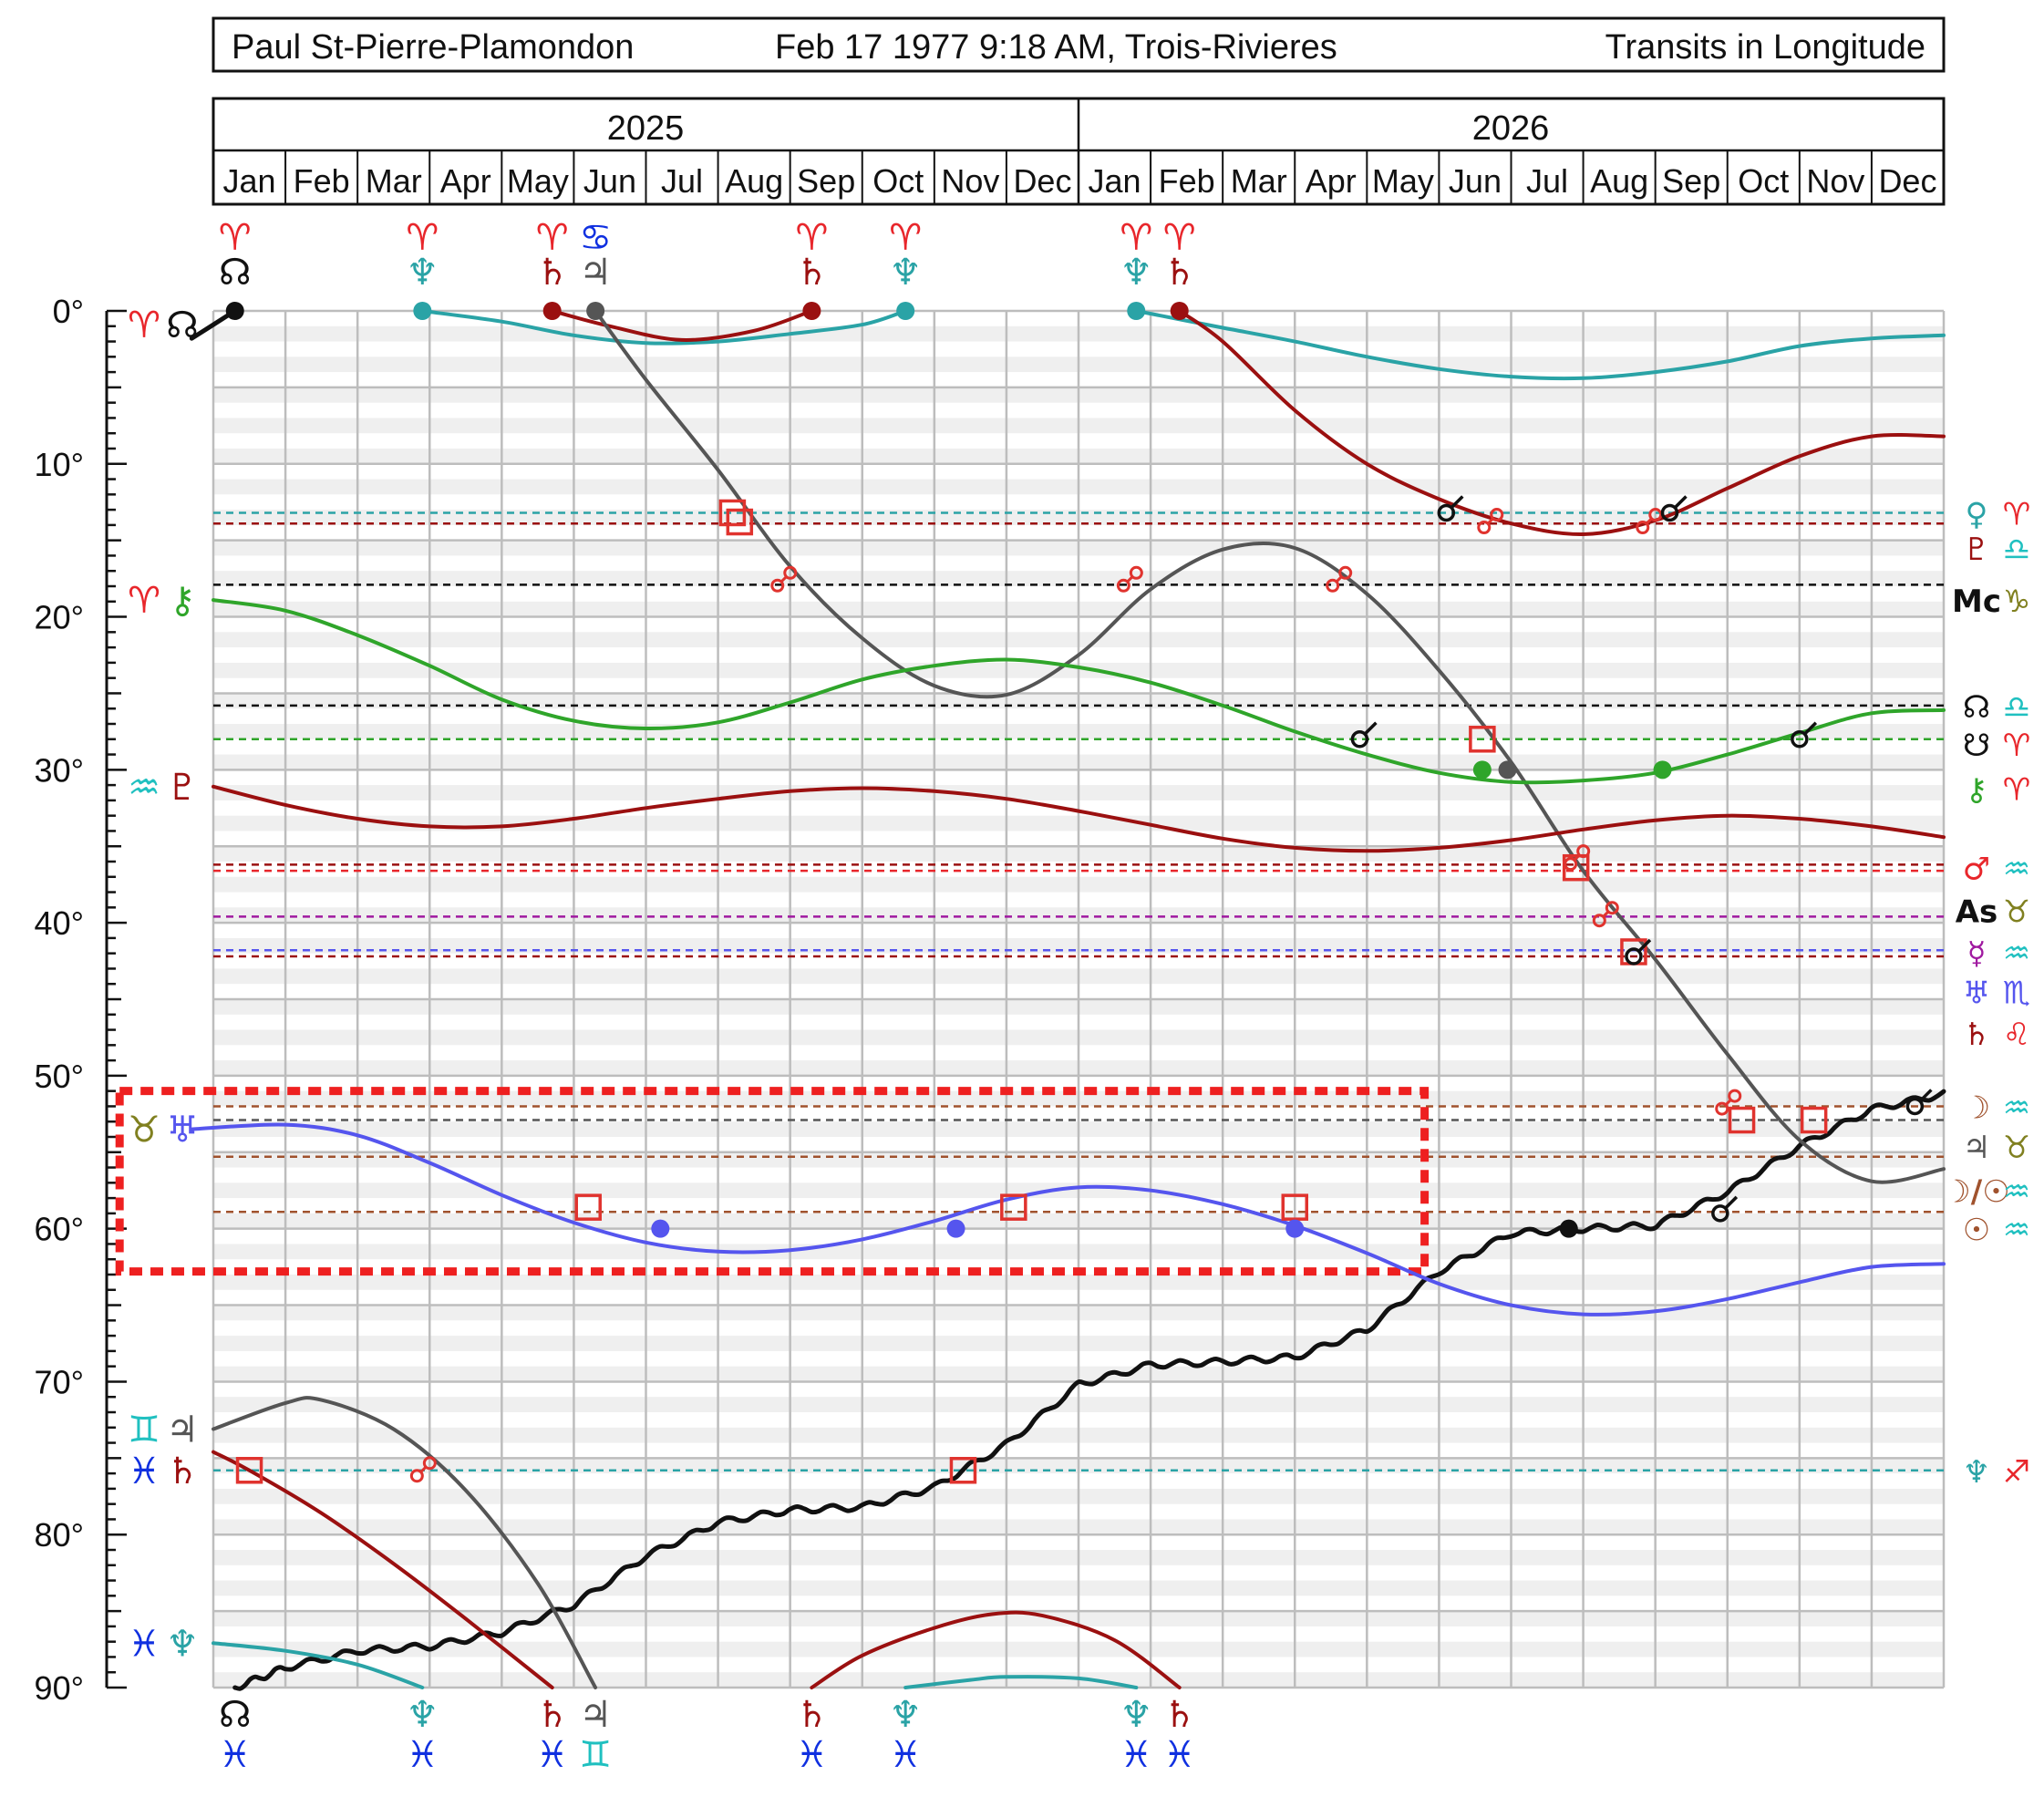 The image size is (2044, 1807). I want to click on month-label: Nov, so click(1835, 181).